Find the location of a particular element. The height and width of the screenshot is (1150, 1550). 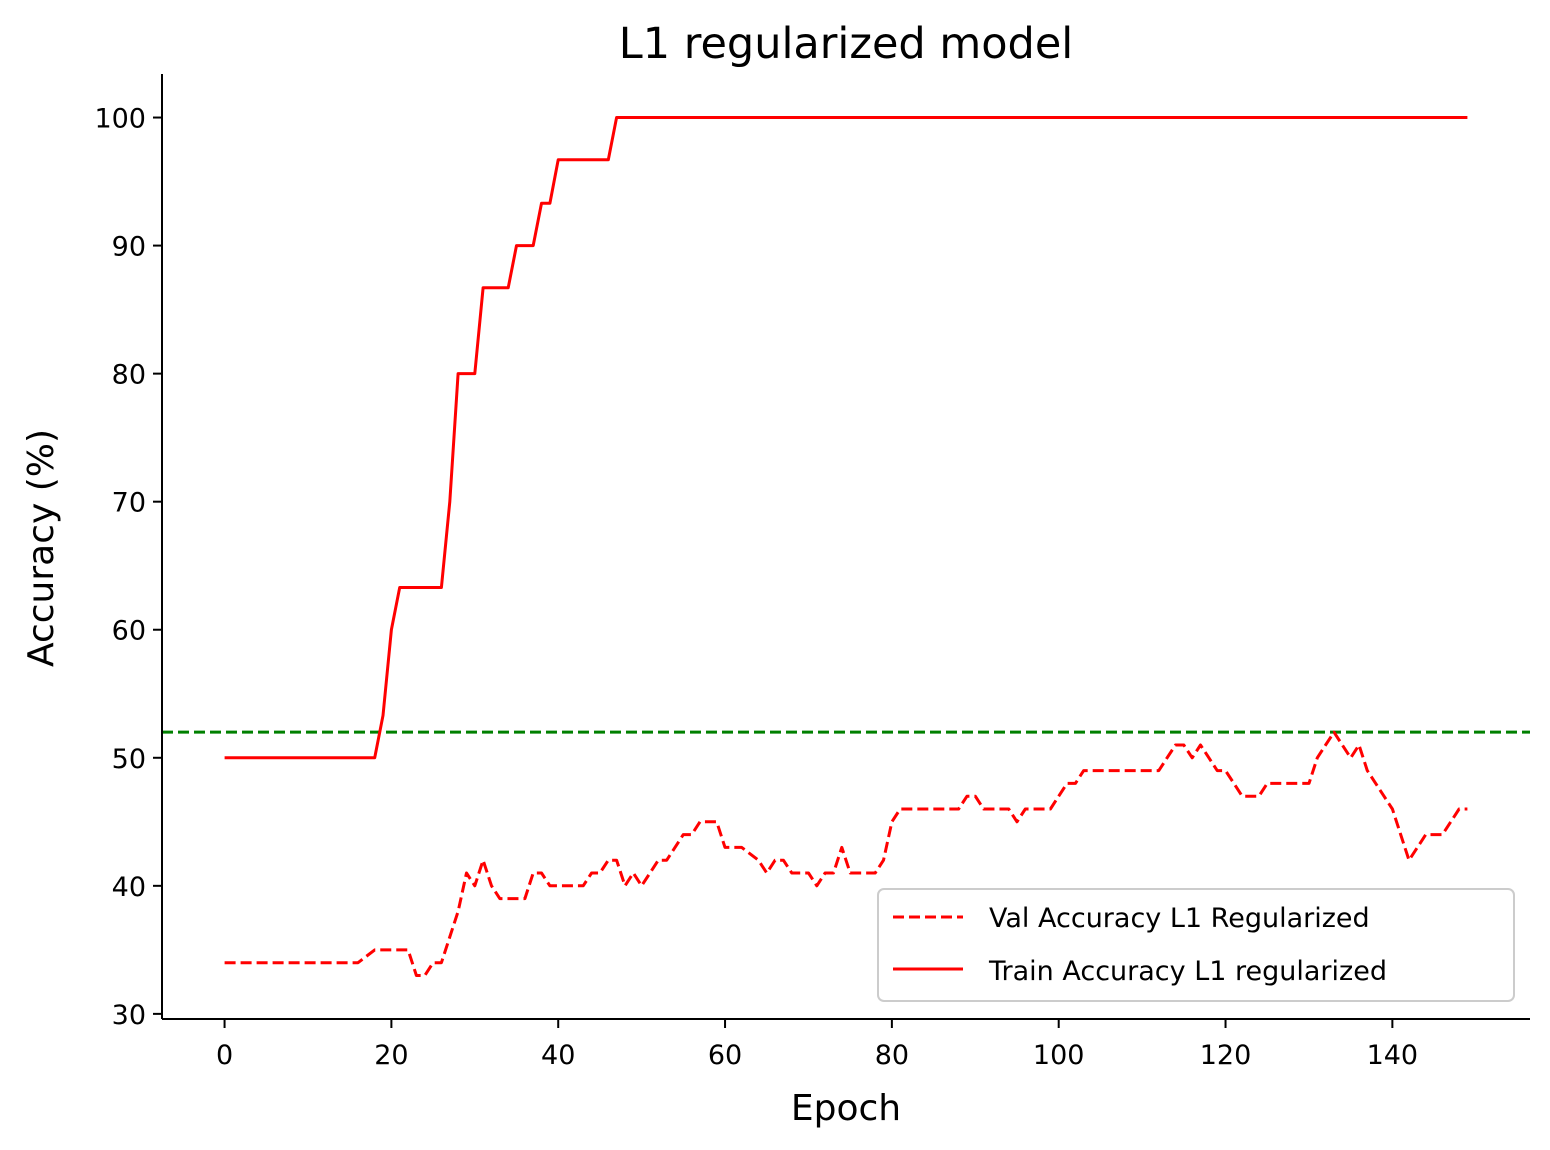

x-tick-label: 100 is located at coordinates (1059, 1055).